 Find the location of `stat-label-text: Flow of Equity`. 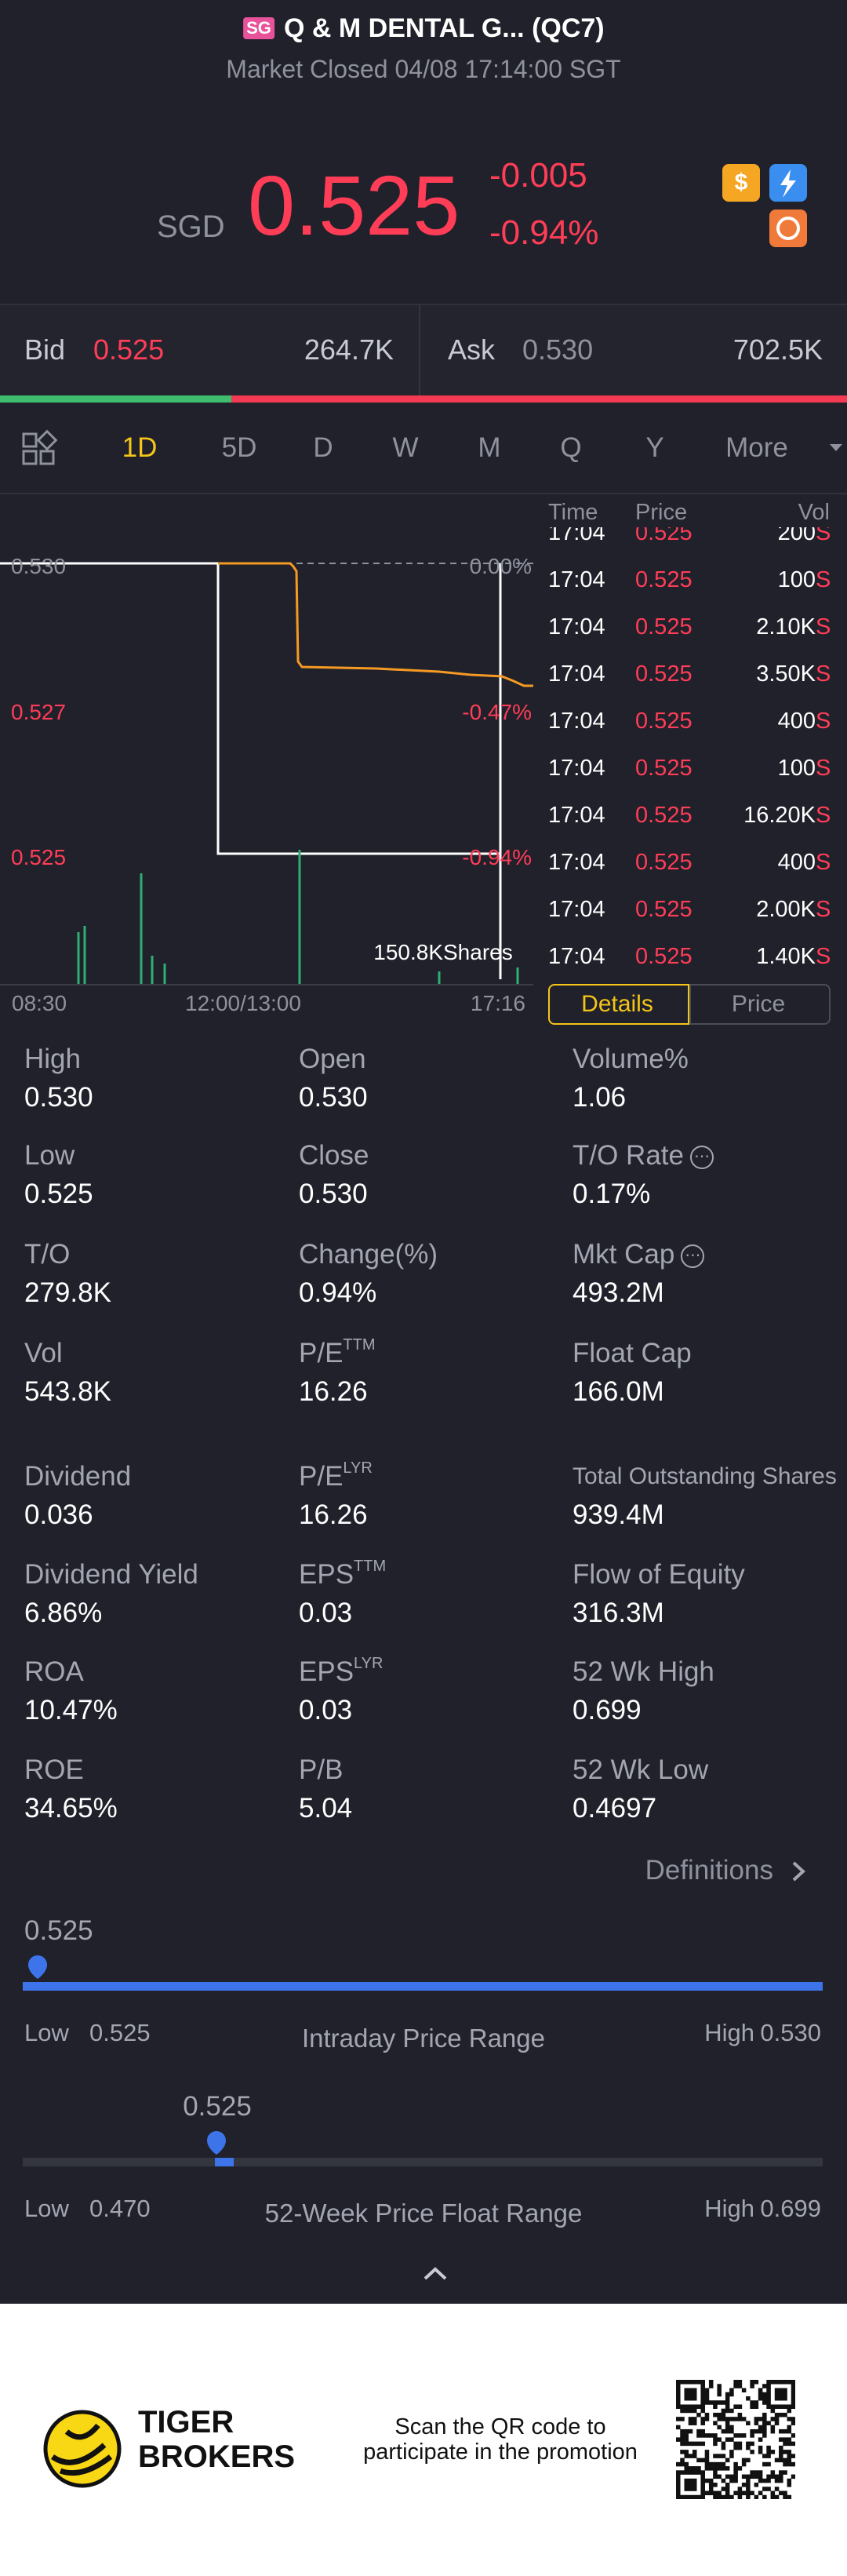

stat-label-text: Flow of Equity is located at coordinates (659, 1574).